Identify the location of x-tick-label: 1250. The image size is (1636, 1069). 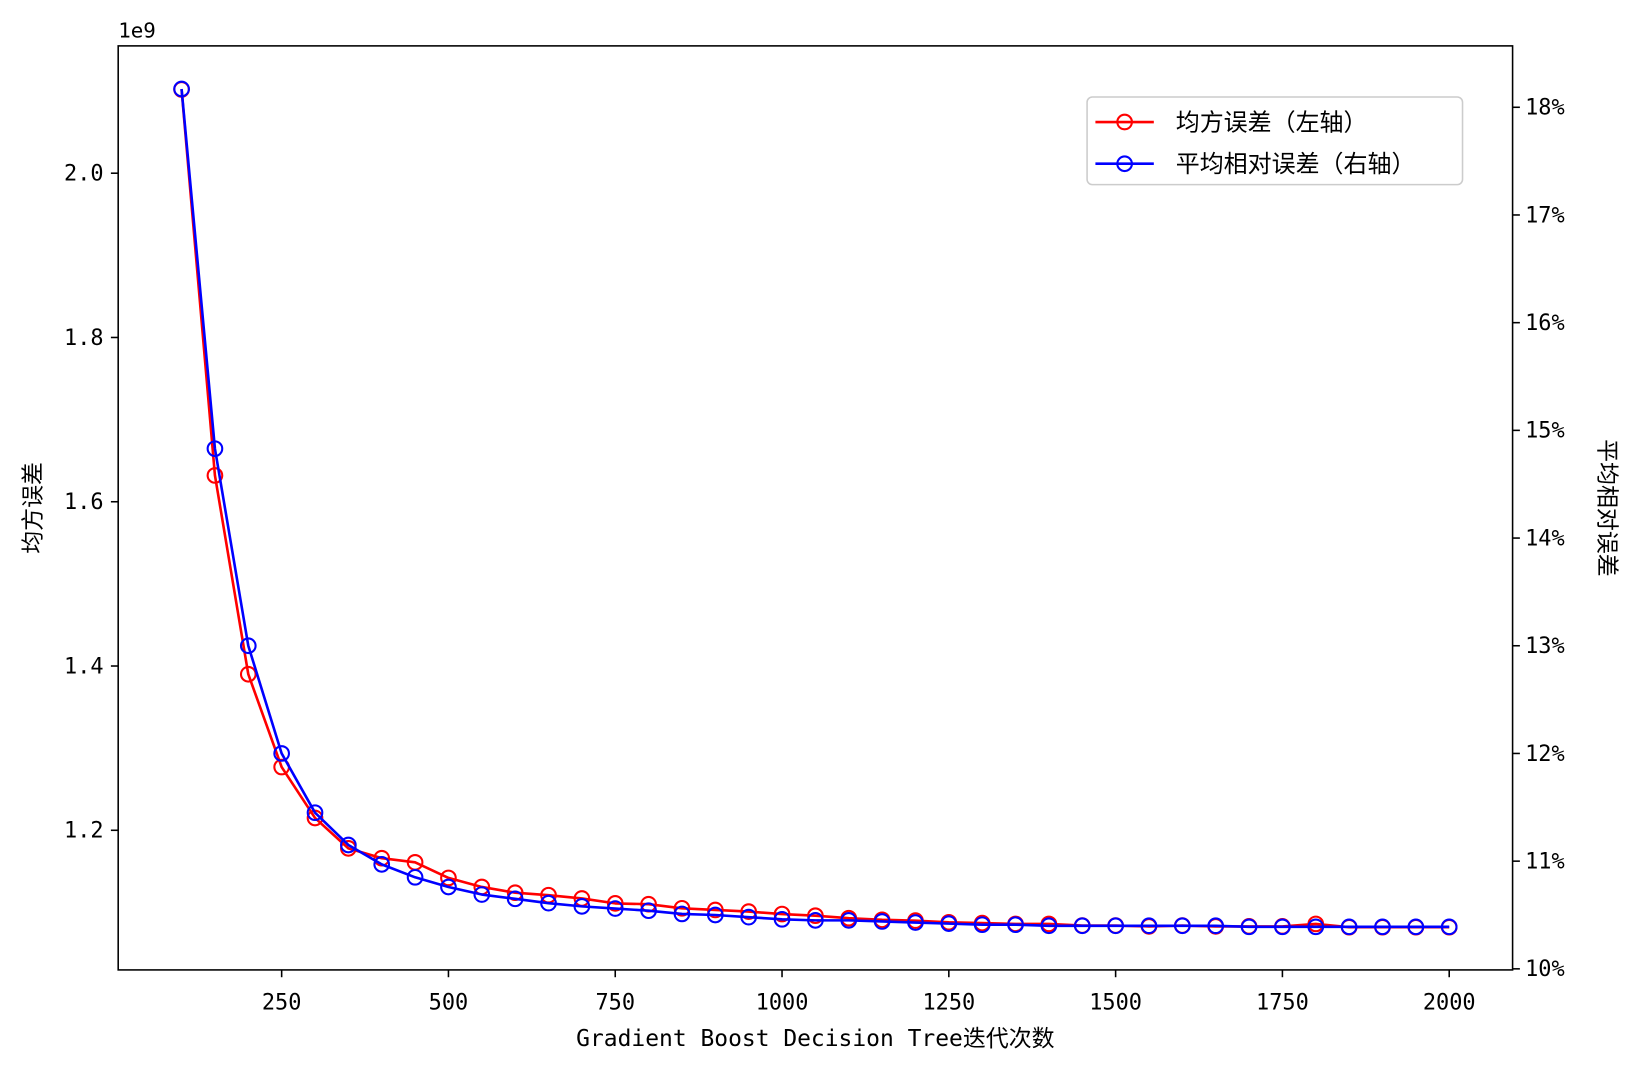
(948, 1003).